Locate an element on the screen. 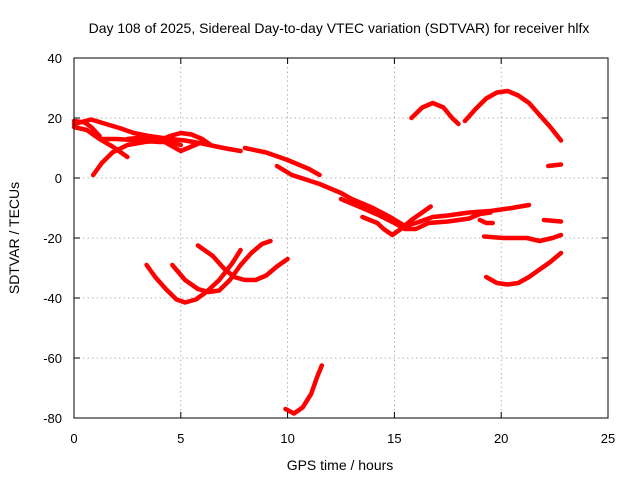 Image resolution: width=640 pixels, height=480 pixels. x-tick-label: 5 is located at coordinates (180, 438).